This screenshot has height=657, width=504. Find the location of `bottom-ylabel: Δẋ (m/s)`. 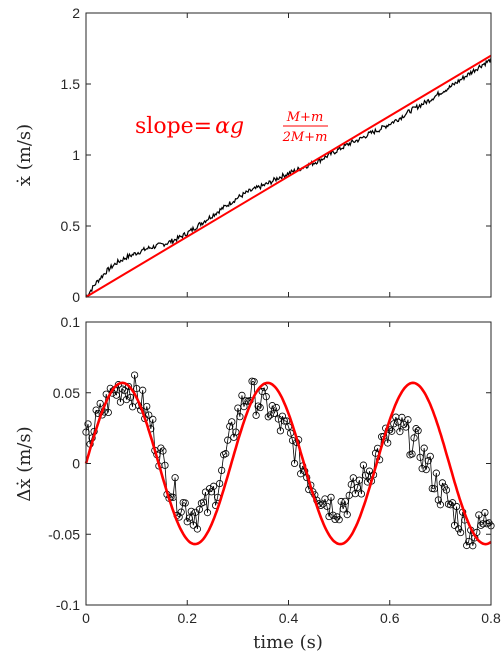

bottom-ylabel: Δẋ (m/s) is located at coordinates (24, 463).